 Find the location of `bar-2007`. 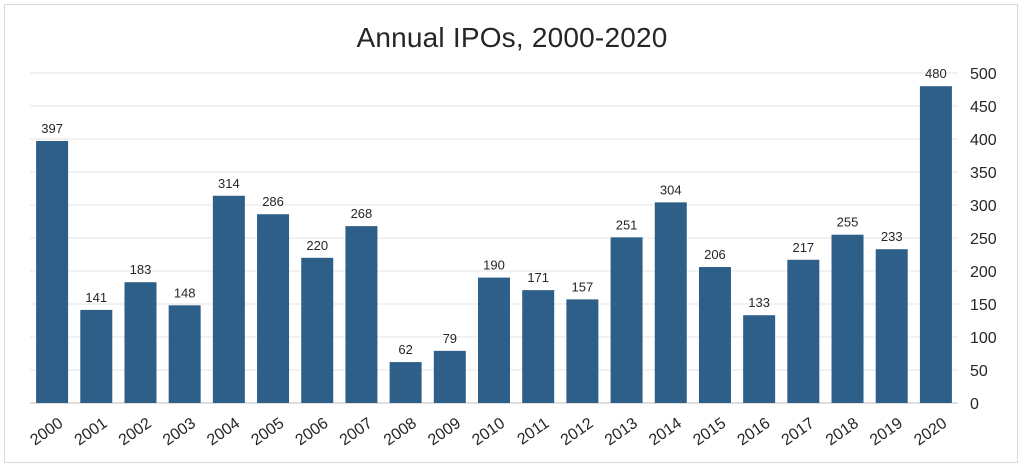

bar-2007 is located at coordinates (361, 314).